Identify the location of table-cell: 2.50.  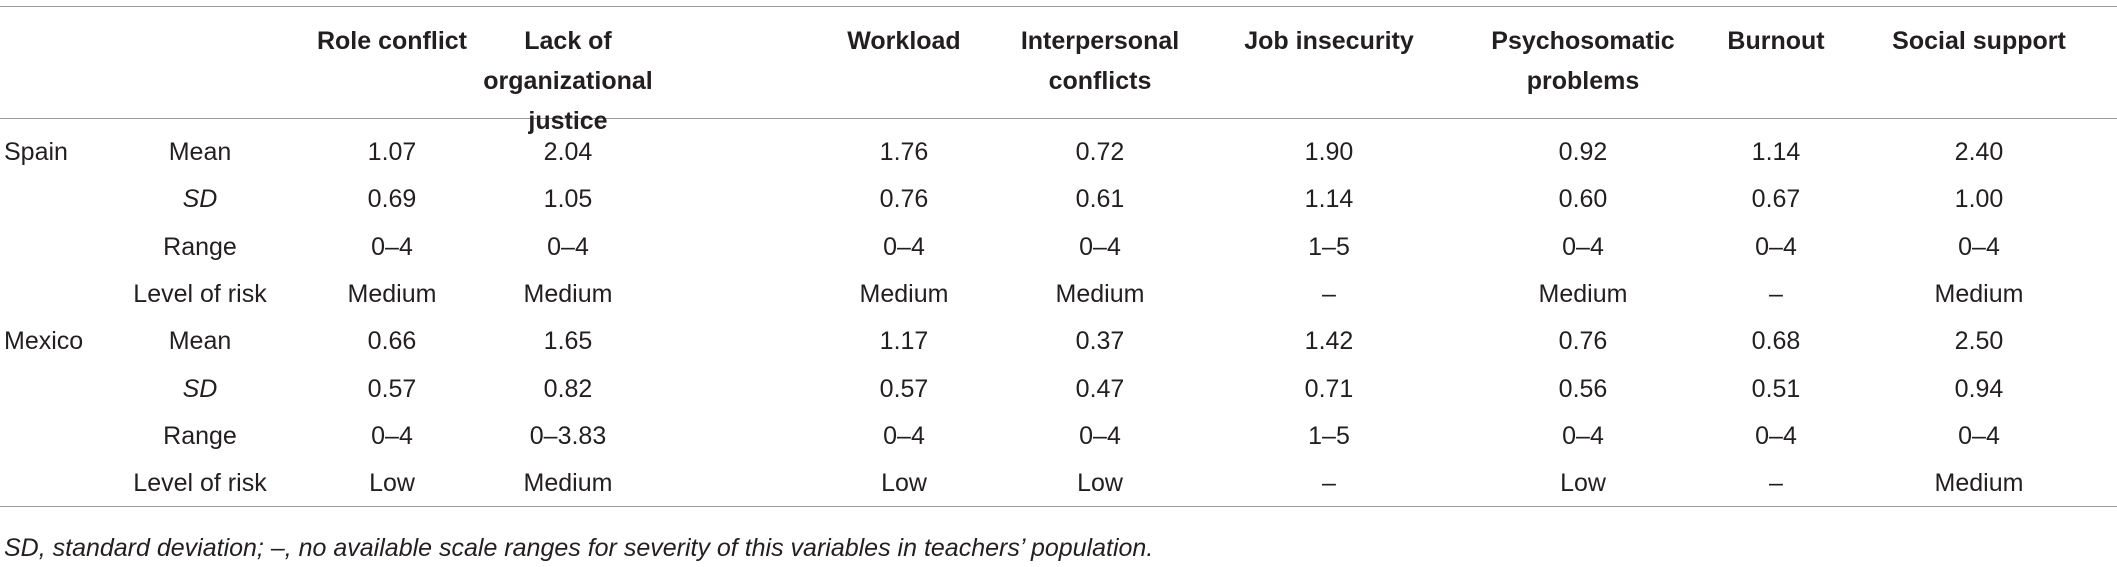
(1979, 341).